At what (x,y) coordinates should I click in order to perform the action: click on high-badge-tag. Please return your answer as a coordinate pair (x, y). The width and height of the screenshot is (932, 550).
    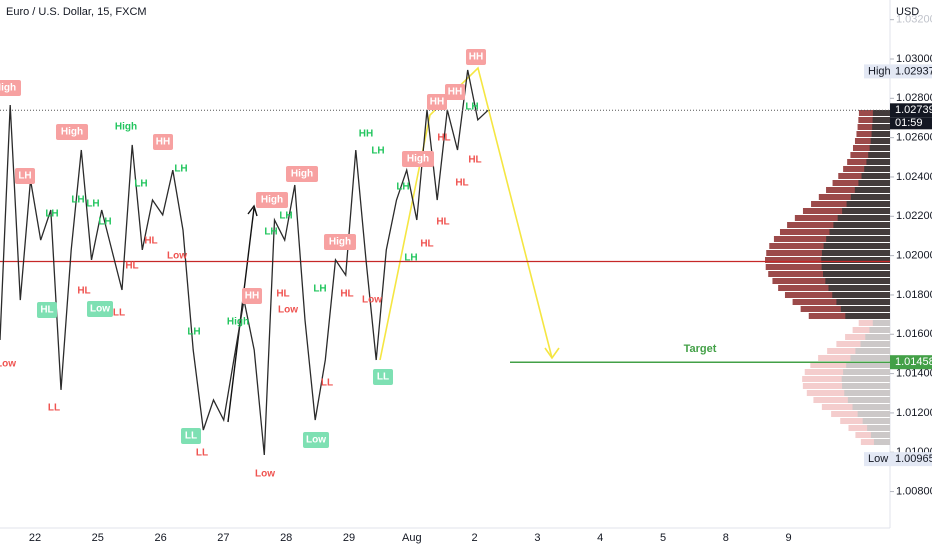
    Looking at the image, I should click on (877, 71).